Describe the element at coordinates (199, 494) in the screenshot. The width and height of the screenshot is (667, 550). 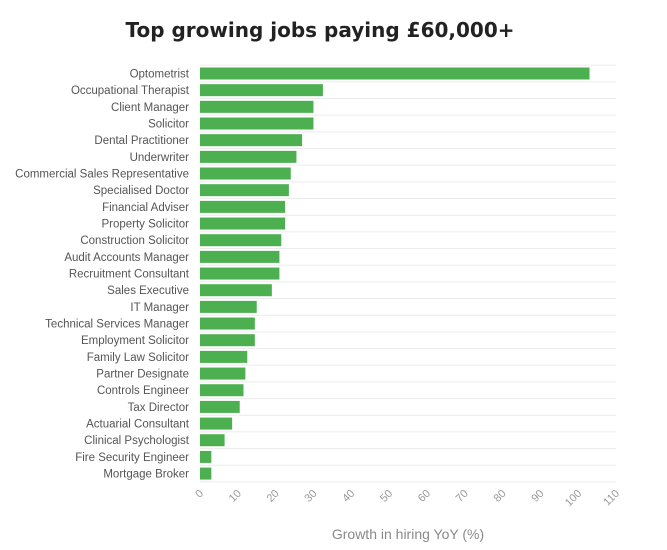
I see `x-tick-label: 0` at that location.